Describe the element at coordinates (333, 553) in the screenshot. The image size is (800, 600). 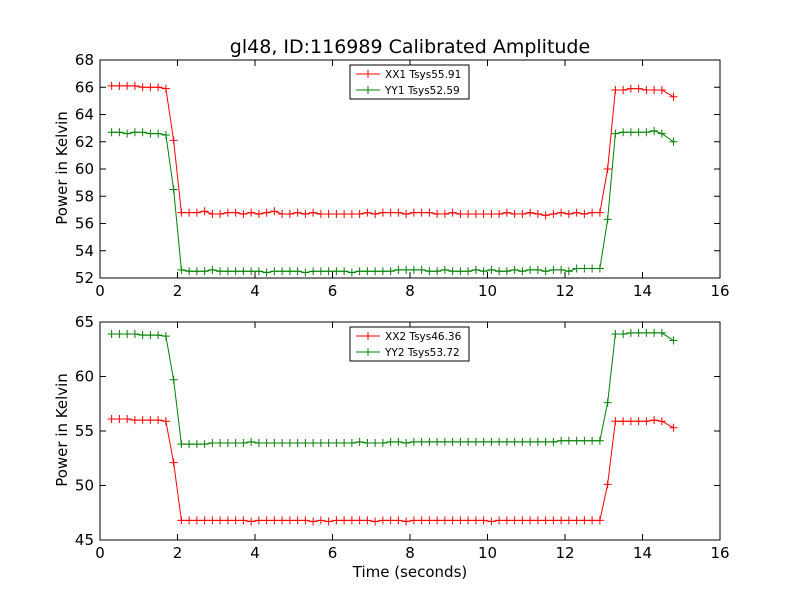
I see `x-tick-label: 6` at that location.